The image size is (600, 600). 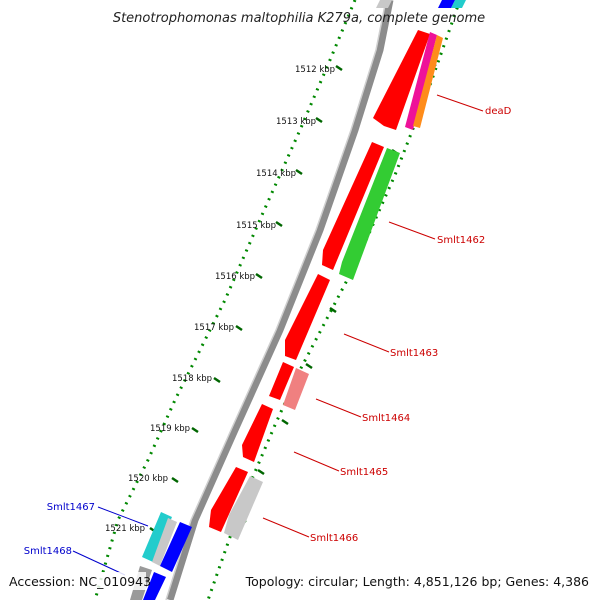 What do you see at coordinates (428, 81) in the screenshot?
I see `gene-arrow-orange` at bounding box center [428, 81].